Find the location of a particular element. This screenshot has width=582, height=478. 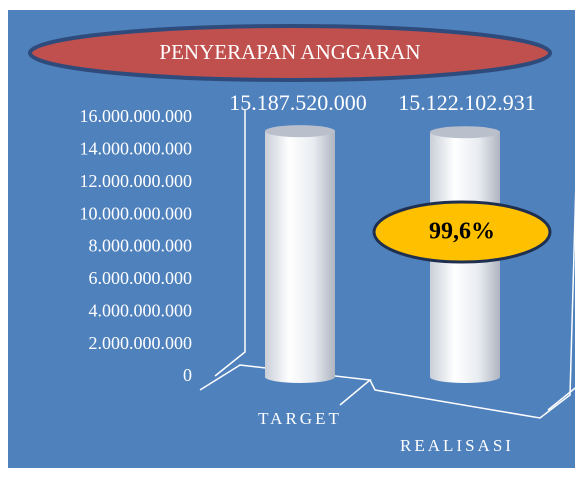

annotation-ellipse is located at coordinates (462, 232).